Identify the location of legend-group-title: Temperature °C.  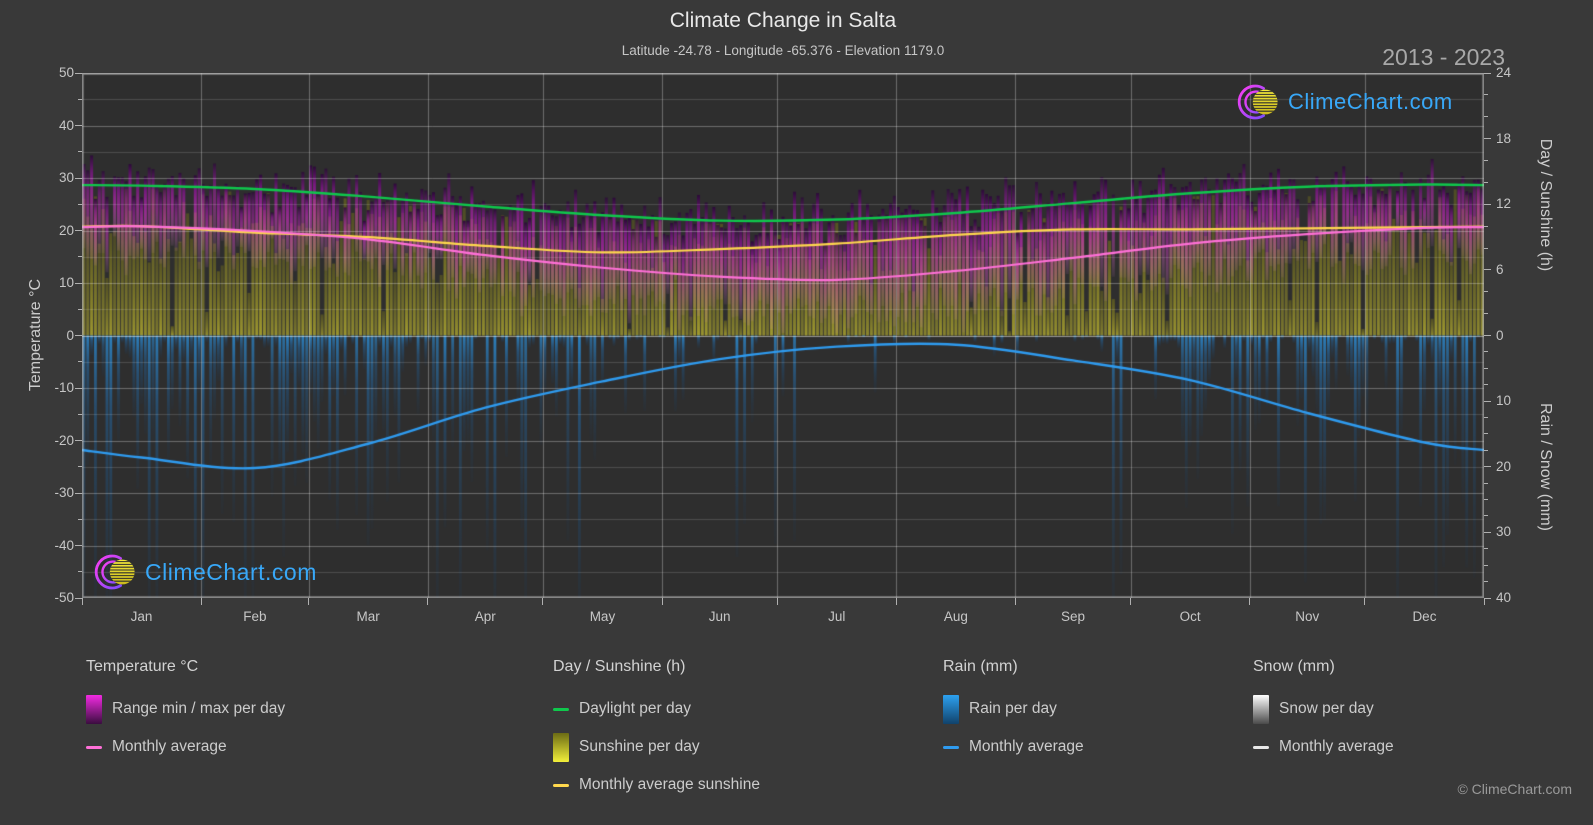
(142, 666).